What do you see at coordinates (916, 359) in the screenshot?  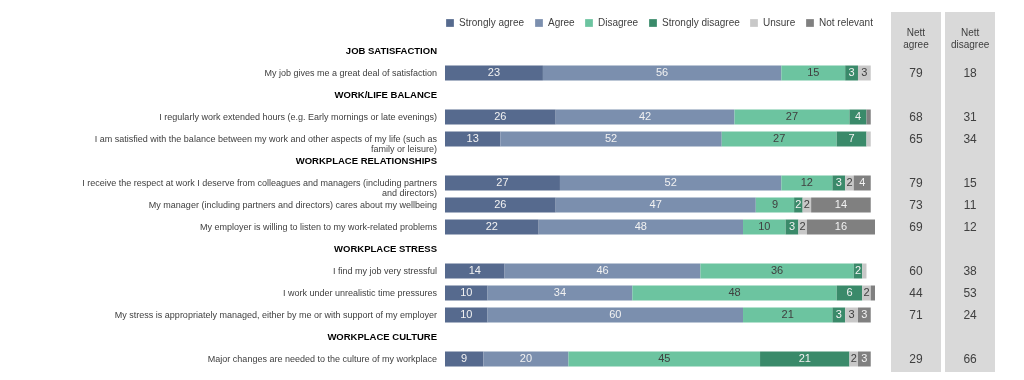 I see `data-label: 29` at bounding box center [916, 359].